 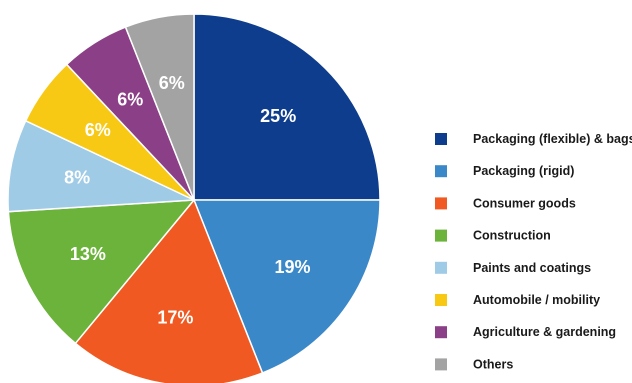 I want to click on legend-item-consumer-goods: Consumer goods, so click(x=505, y=203).